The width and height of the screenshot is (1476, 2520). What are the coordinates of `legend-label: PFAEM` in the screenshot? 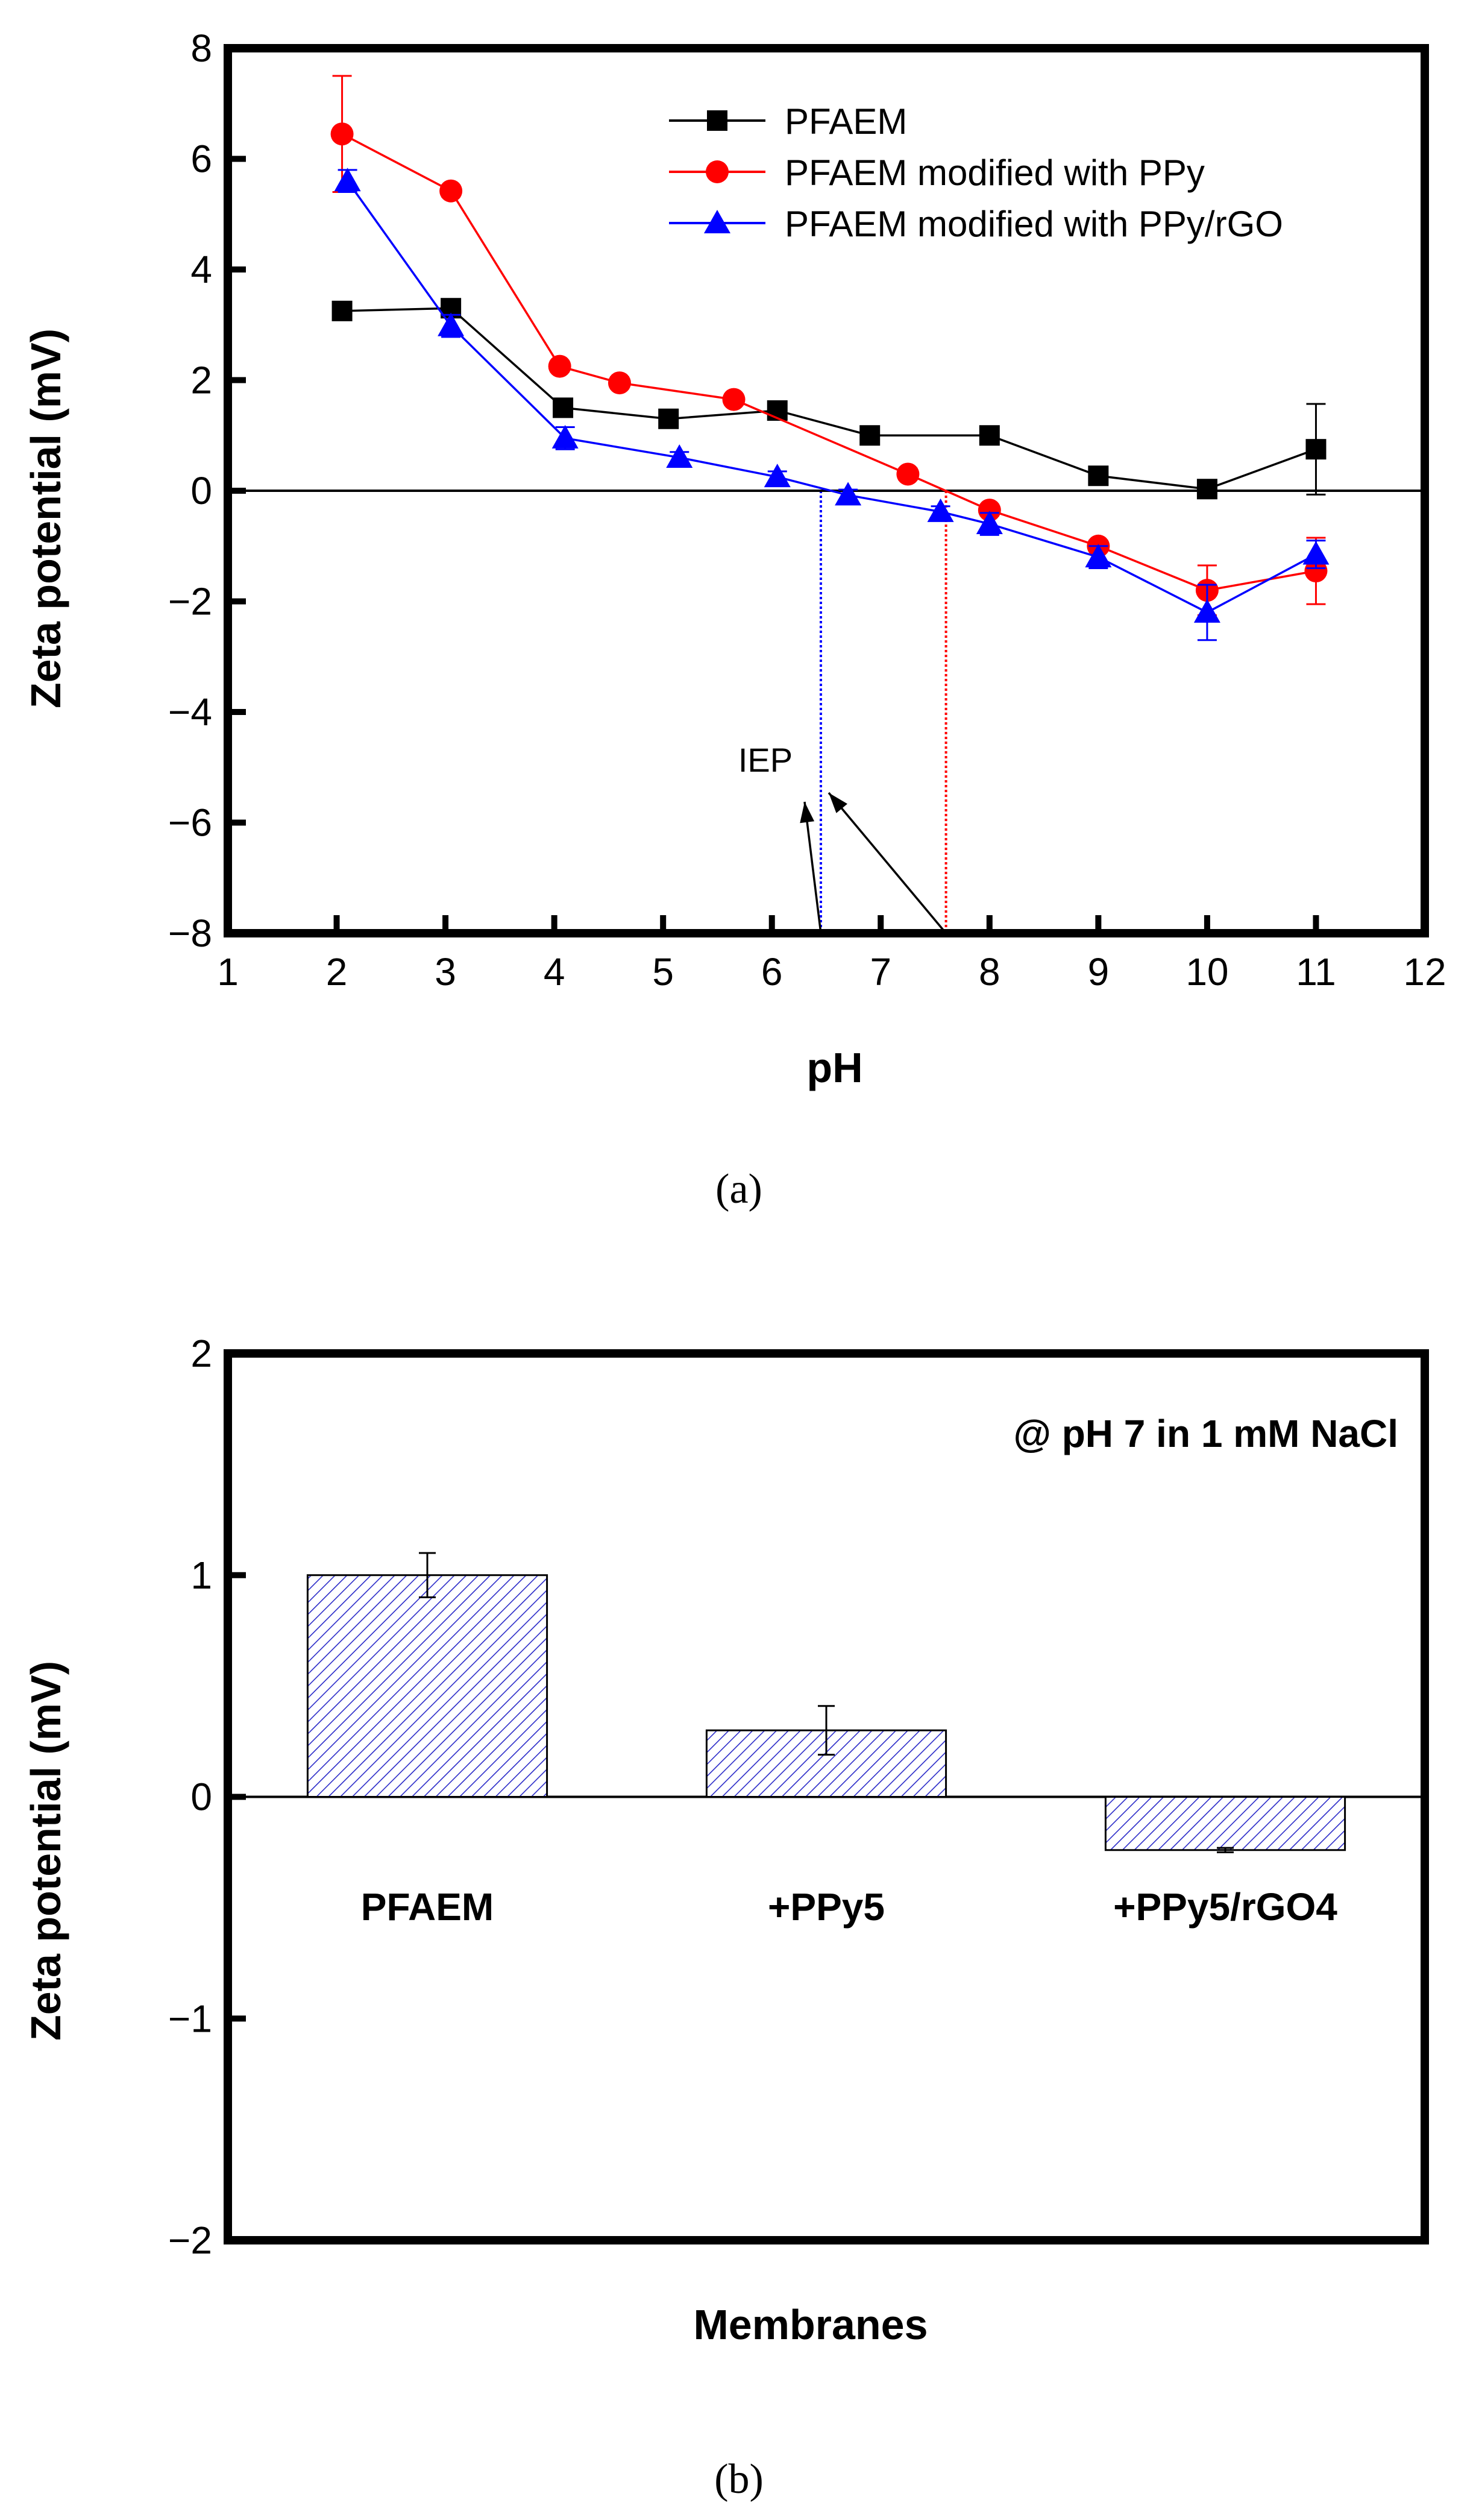 It's located at (846, 122).